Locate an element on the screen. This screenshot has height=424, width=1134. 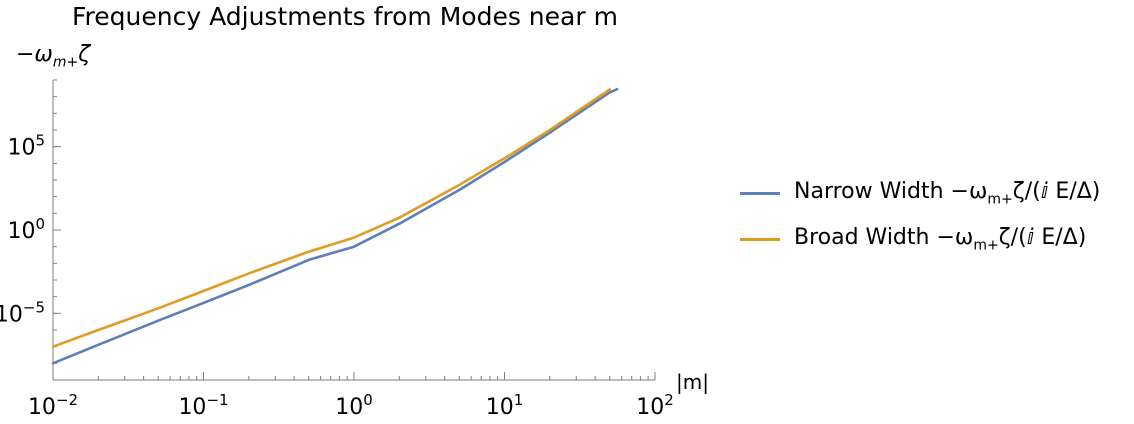
x-tick-label: 10⁰ is located at coordinates (354, 405).